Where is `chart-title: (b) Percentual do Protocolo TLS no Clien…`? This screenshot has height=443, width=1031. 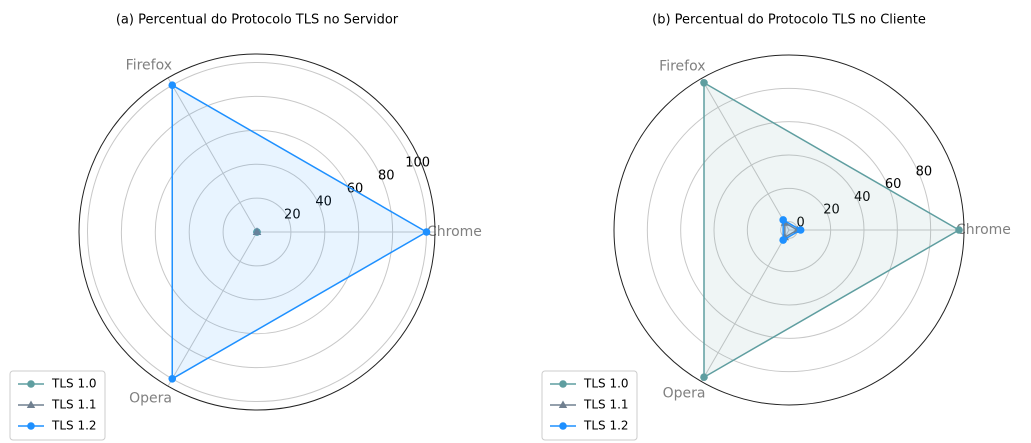
chart-title: (b) Percentual do Protocolo TLS no Clien… is located at coordinates (789, 20).